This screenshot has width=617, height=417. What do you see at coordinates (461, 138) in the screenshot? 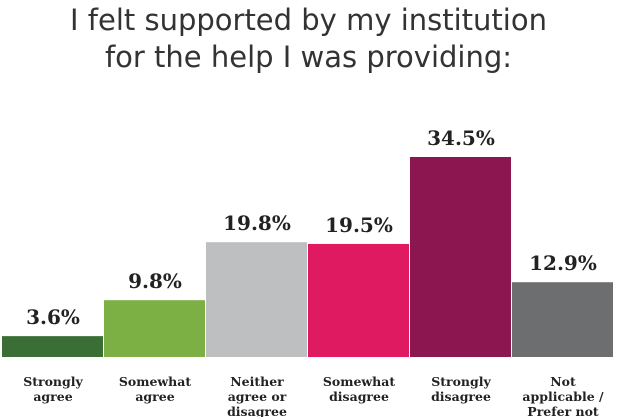
I see `value-label: 34.5%` at bounding box center [461, 138].